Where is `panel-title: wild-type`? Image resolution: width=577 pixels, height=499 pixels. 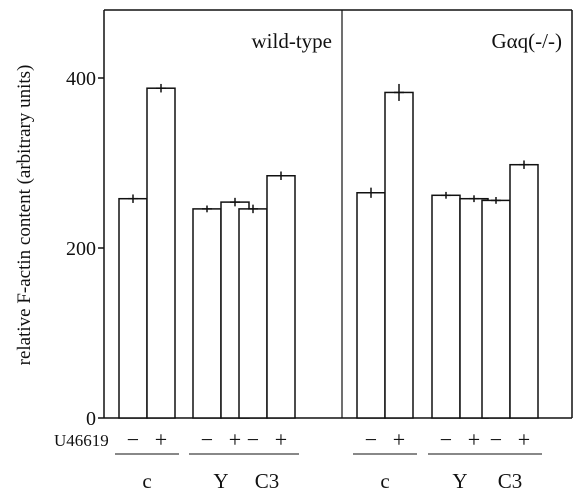 panel-title: wild-type is located at coordinates (292, 41).